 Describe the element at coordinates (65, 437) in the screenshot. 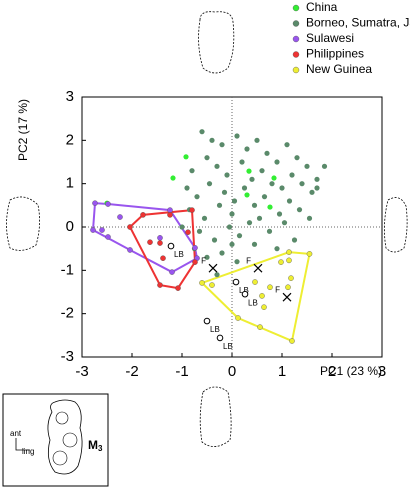

I see `inset-tooth` at that location.